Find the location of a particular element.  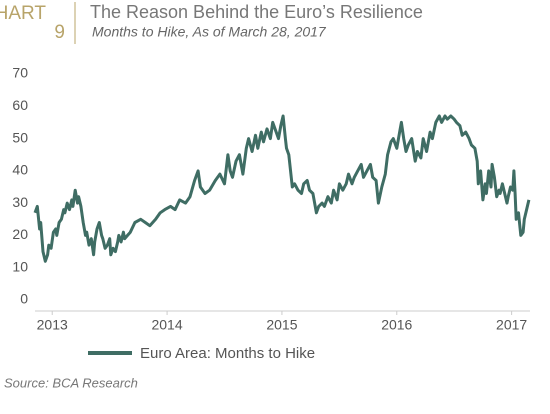

x-tick-label: 2017 is located at coordinates (511, 325).